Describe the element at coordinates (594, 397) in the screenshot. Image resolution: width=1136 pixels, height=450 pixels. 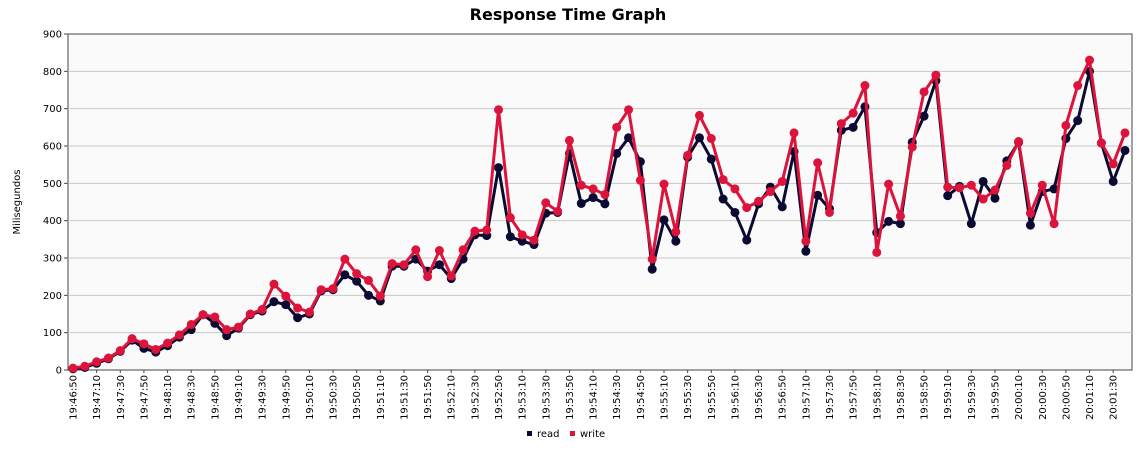
I see `x-tick-label: 19:54:10` at that location.